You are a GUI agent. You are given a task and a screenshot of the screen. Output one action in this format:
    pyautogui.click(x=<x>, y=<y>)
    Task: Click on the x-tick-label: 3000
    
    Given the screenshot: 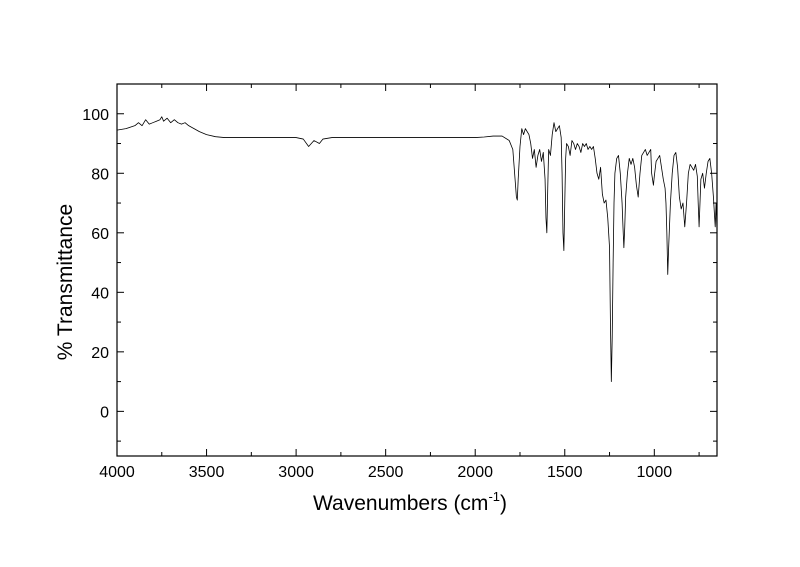 What is the action you would take?
    pyautogui.click(x=296, y=472)
    